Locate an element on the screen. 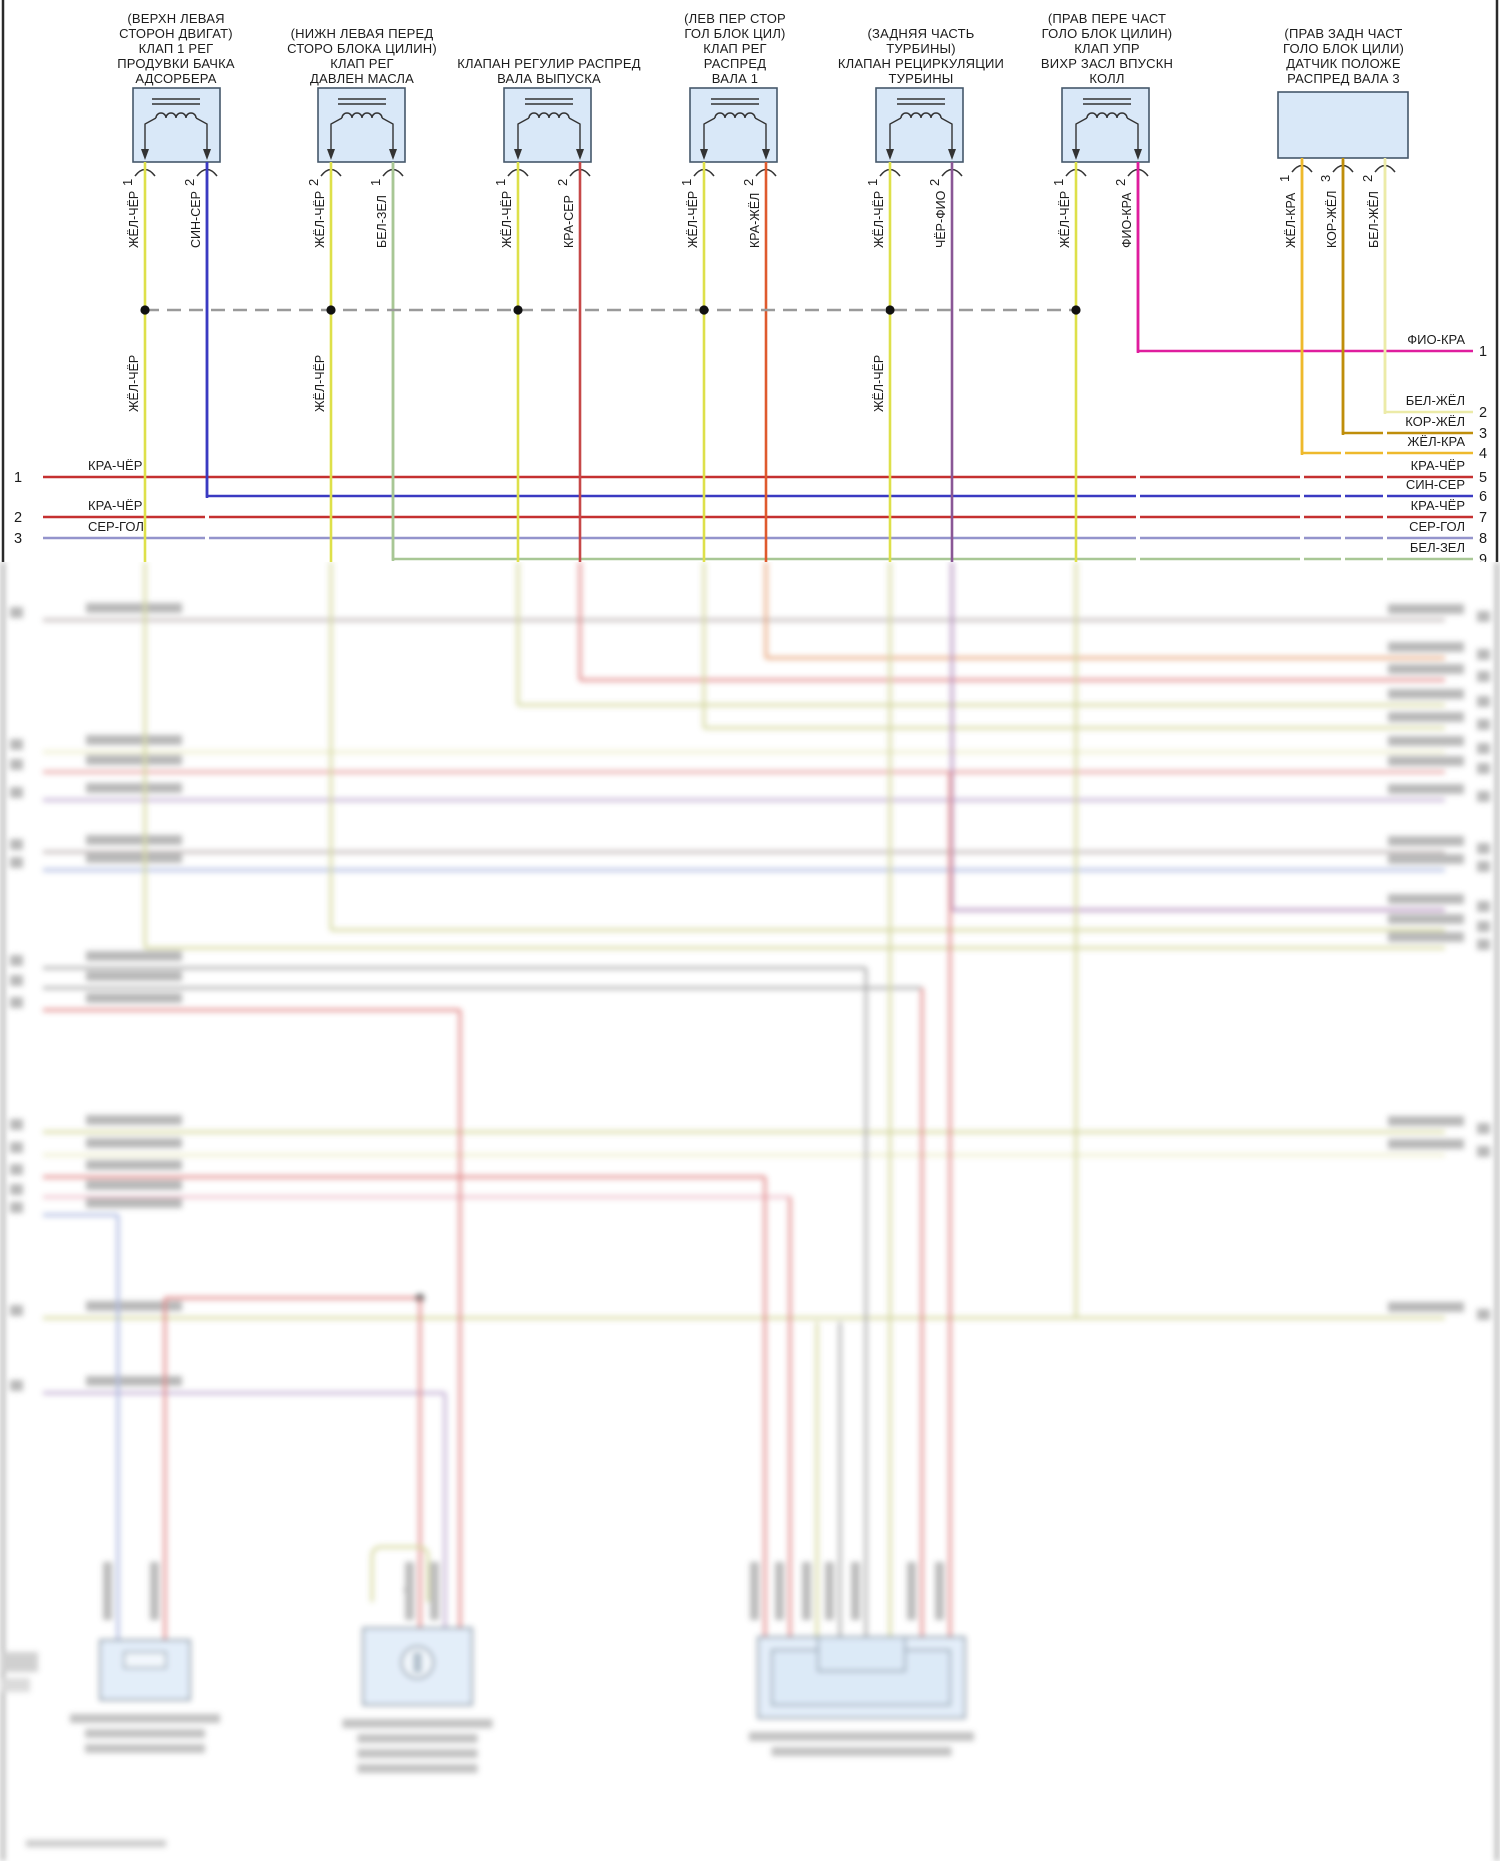  row-label-left: КРА-ЧЁР is located at coordinates (115, 505).